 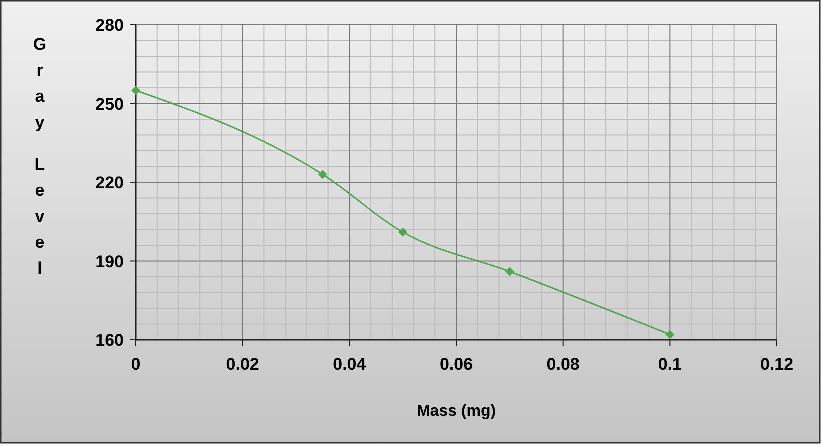 I want to click on x-tick-label: 0.06, so click(x=457, y=364).